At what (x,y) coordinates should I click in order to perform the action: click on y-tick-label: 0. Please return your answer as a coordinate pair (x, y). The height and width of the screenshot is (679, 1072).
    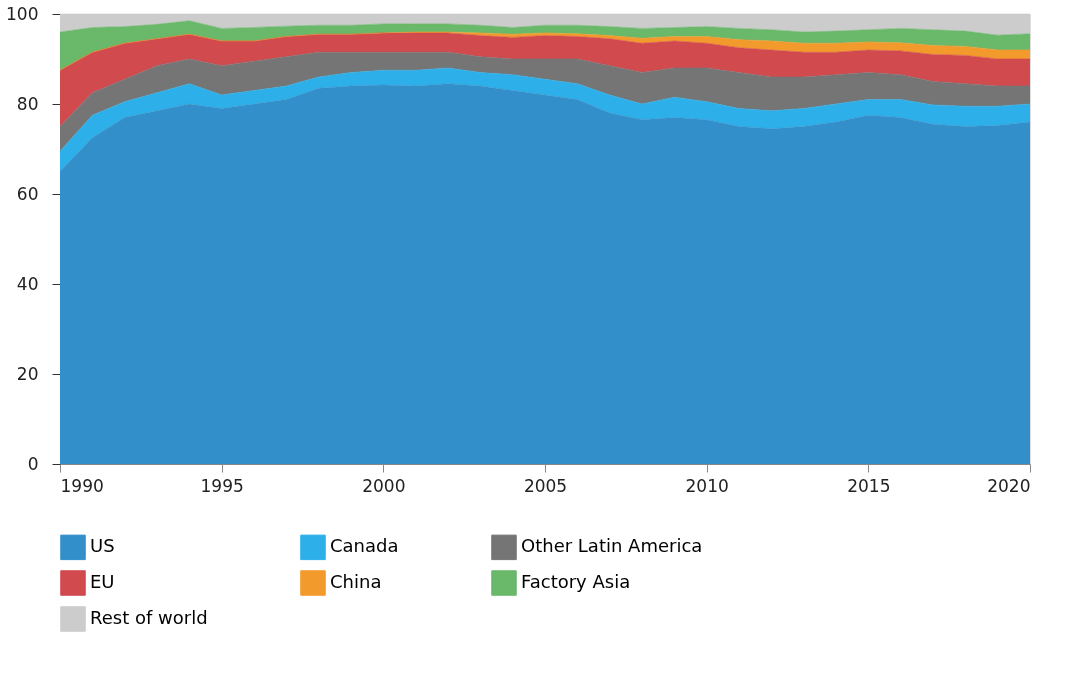
    Looking at the image, I should click on (33, 463).